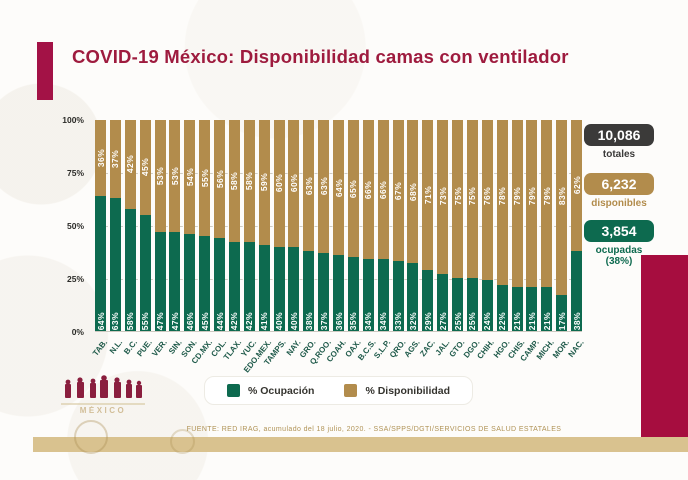 This screenshot has width=688, height=480. What do you see at coordinates (368, 320) in the screenshot?
I see `ocupacion-value-label: 34%` at bounding box center [368, 320].